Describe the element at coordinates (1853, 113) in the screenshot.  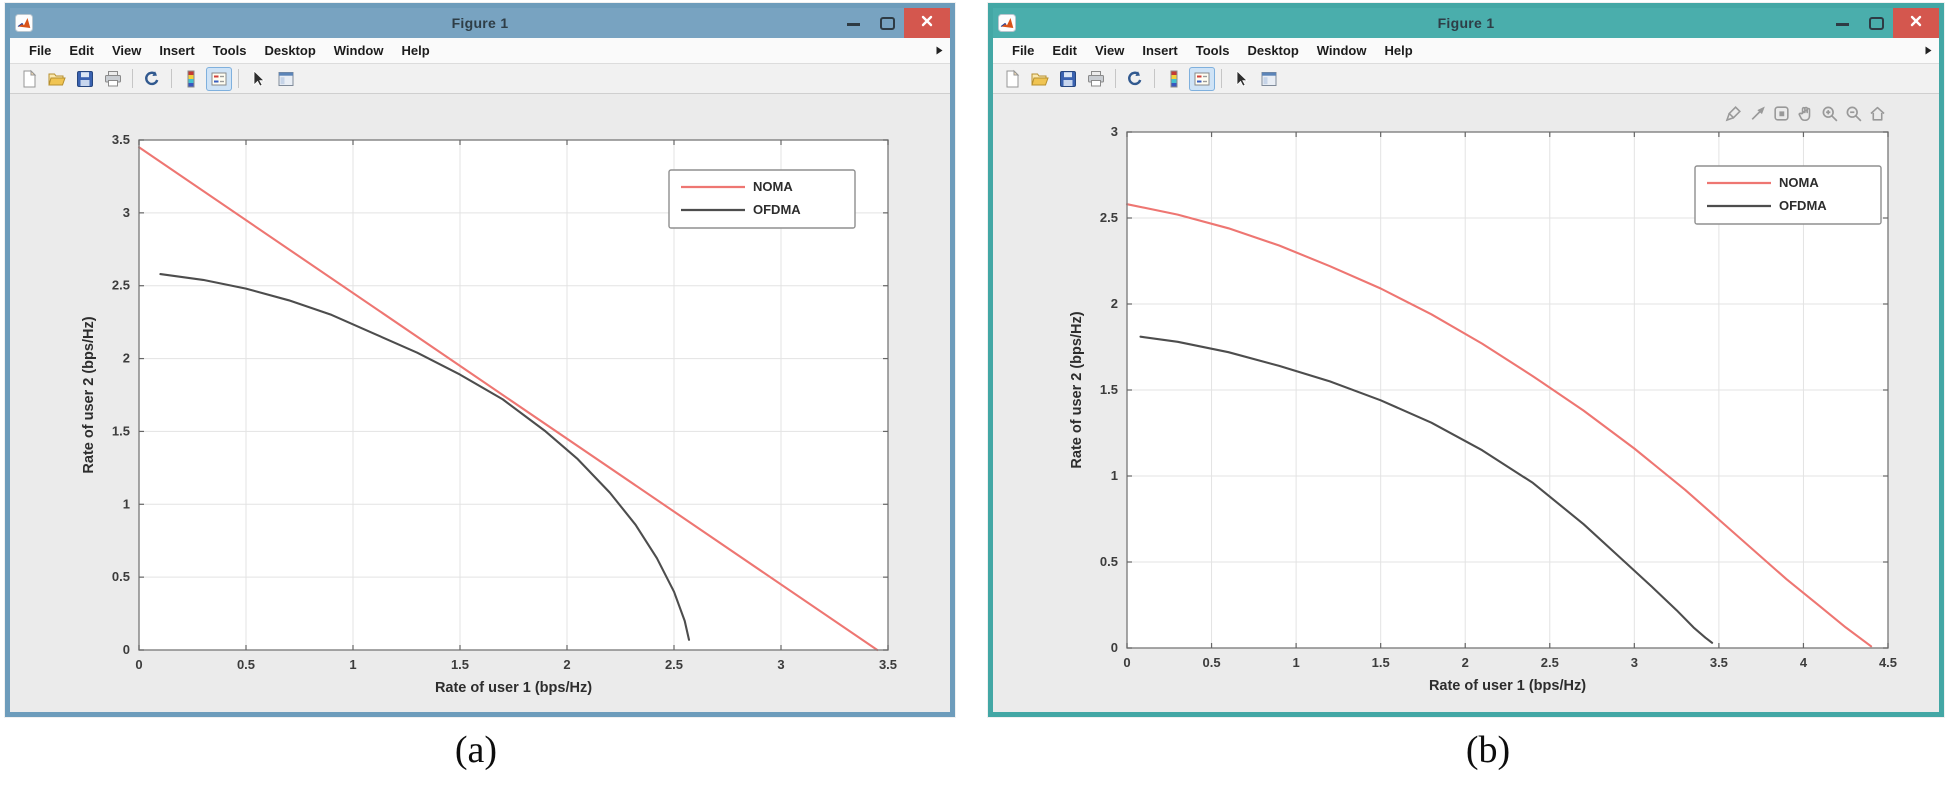
I see `zoom-out-button` at that location.